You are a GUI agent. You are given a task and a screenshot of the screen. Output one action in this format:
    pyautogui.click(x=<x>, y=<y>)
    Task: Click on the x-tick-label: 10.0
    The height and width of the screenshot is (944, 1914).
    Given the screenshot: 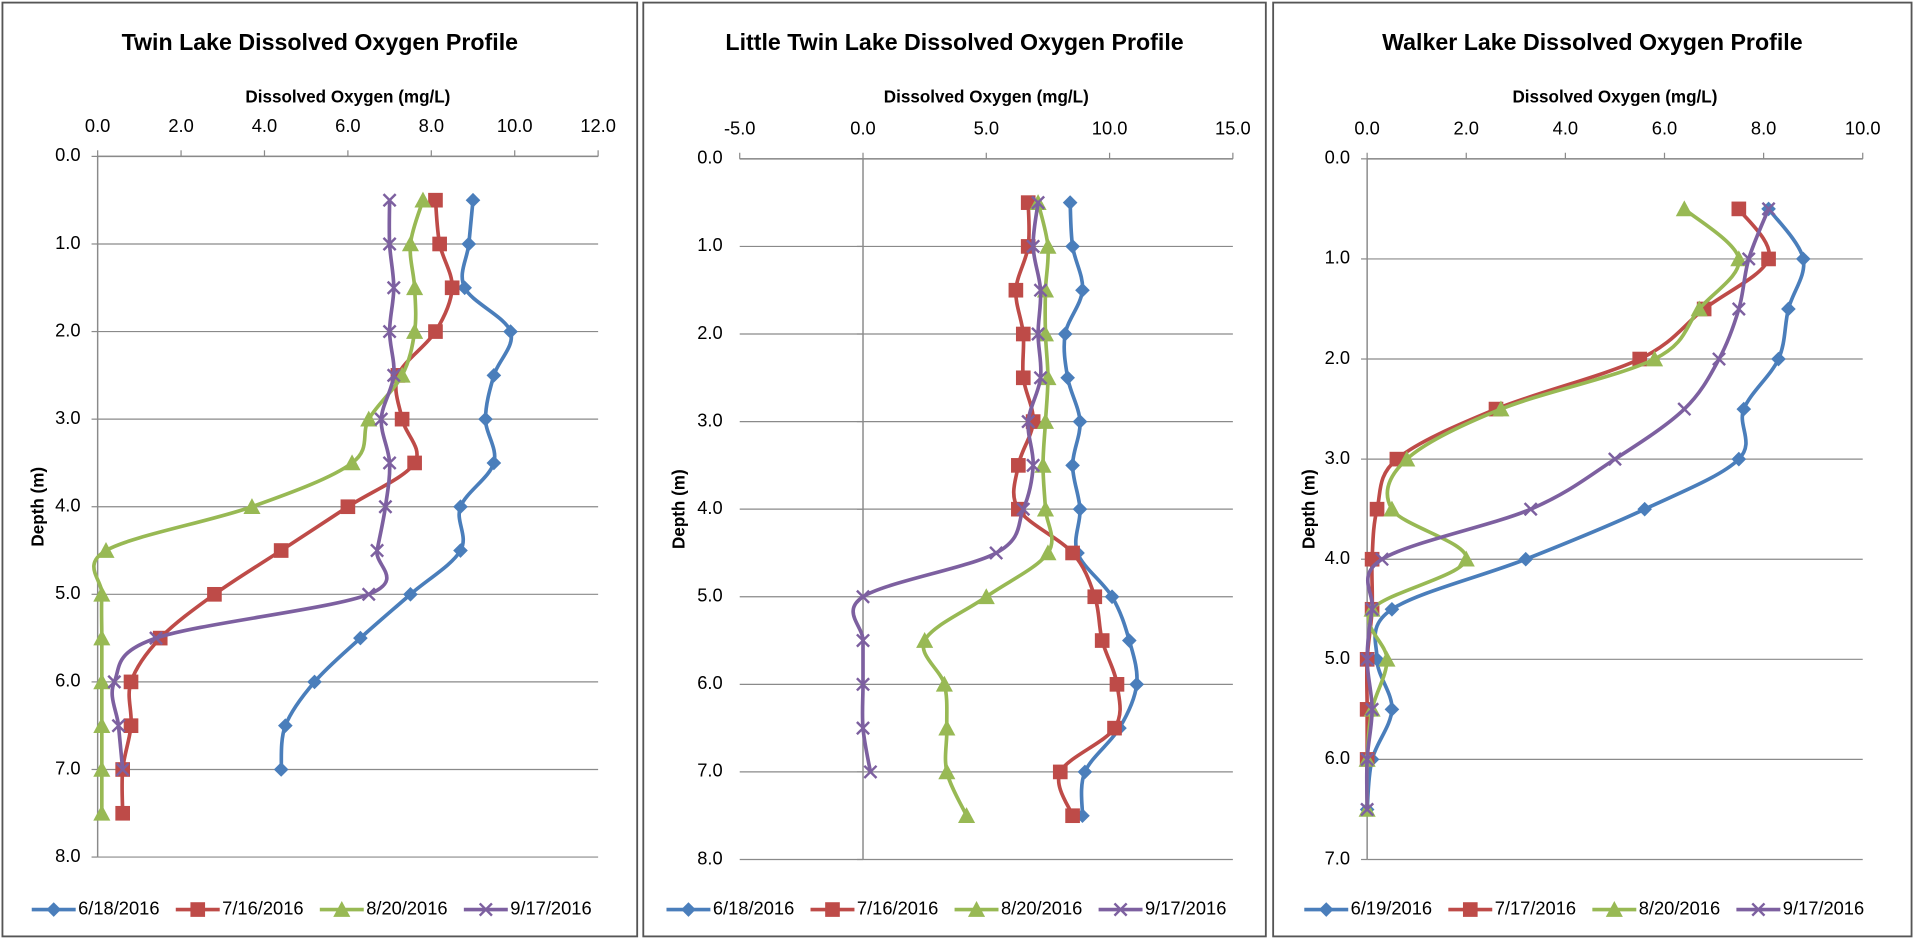 What is the action you would take?
    pyautogui.click(x=1863, y=127)
    